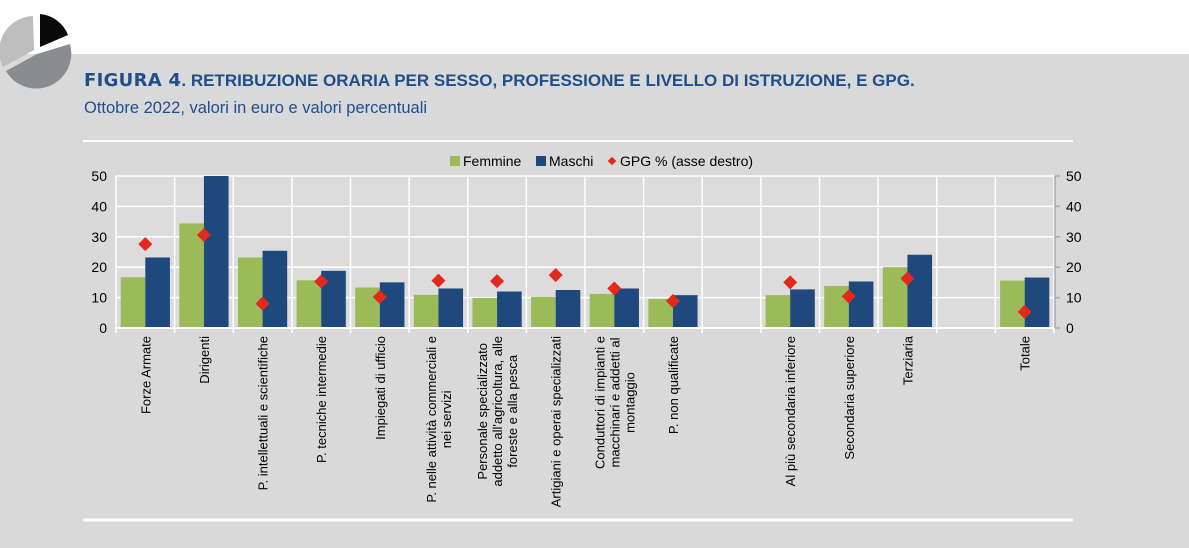  What do you see at coordinates (599, 402) in the screenshot?
I see `x-category-label: Conduttori di impianti e` at bounding box center [599, 402].